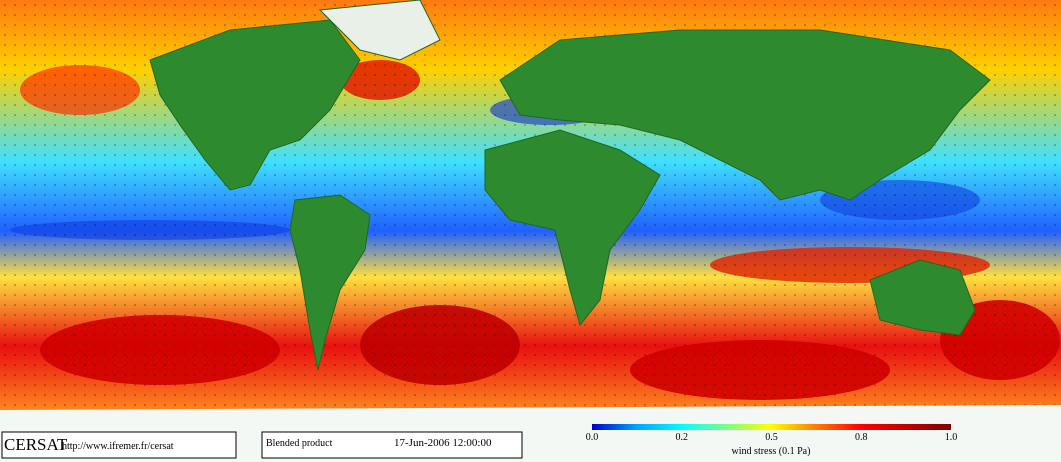 The image size is (1061, 462). Describe the element at coordinates (951, 437) in the screenshot. I see `colorbar-tick-label: 1.0` at that location.